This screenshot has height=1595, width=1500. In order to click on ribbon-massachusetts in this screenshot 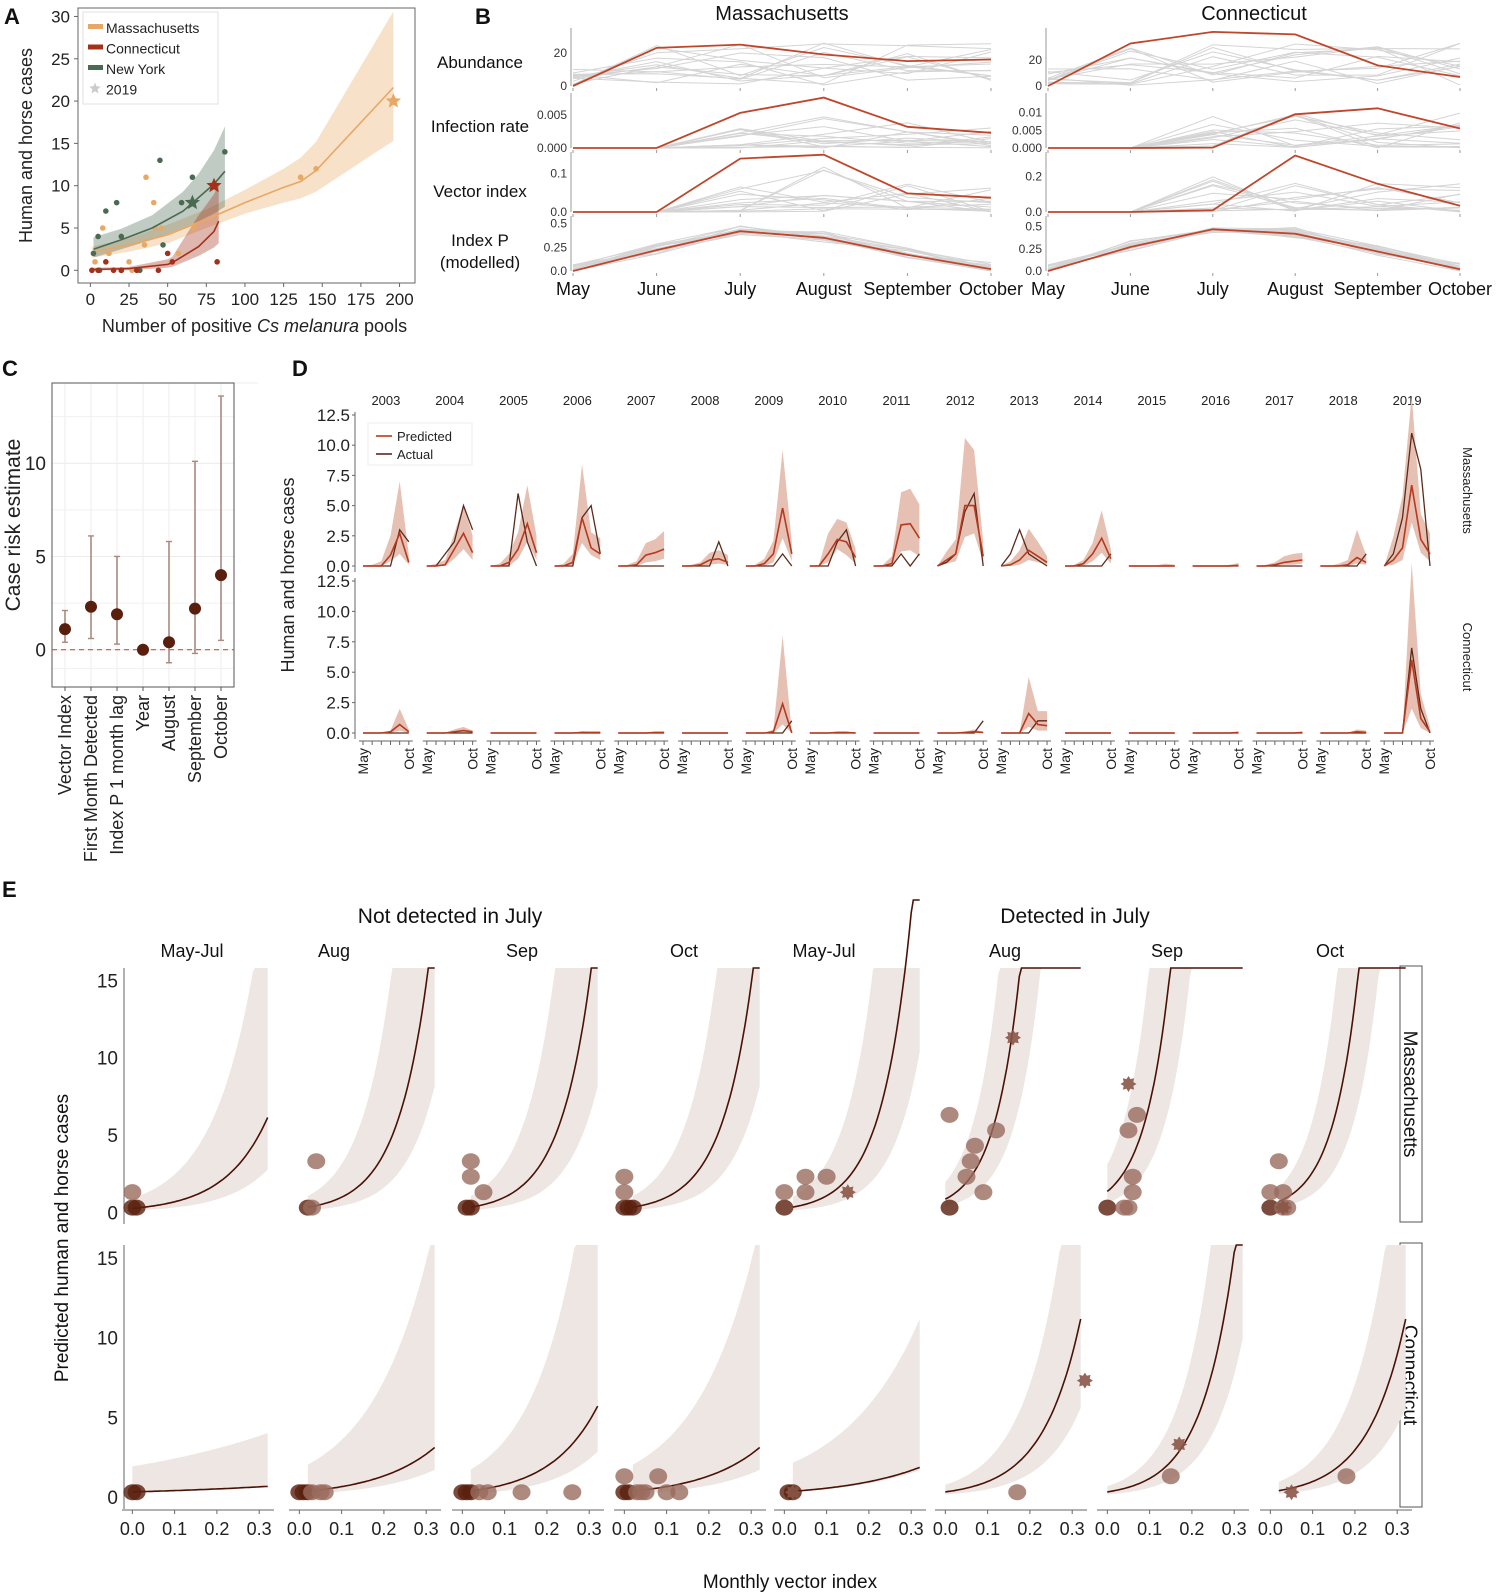, I will do `click(242, 134)`.